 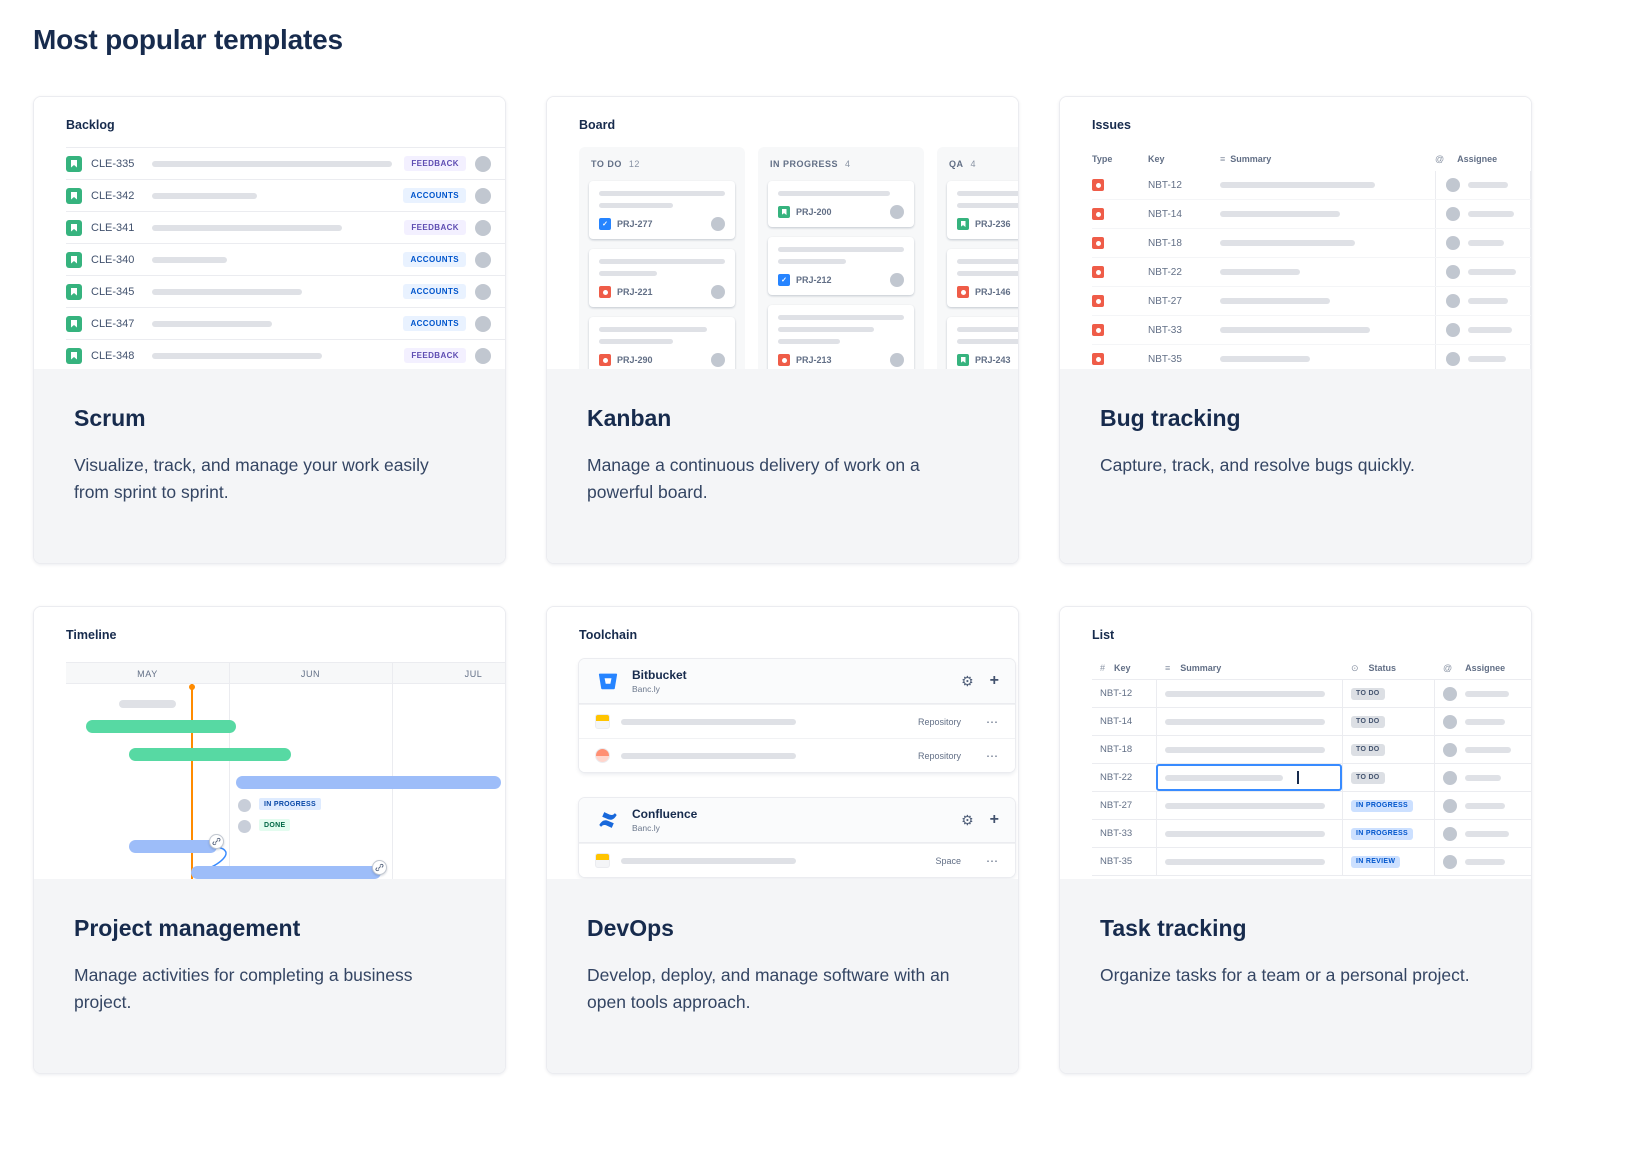 What do you see at coordinates (434, 323) in the screenshot?
I see `label-badge: ACCOUNTS` at bounding box center [434, 323].